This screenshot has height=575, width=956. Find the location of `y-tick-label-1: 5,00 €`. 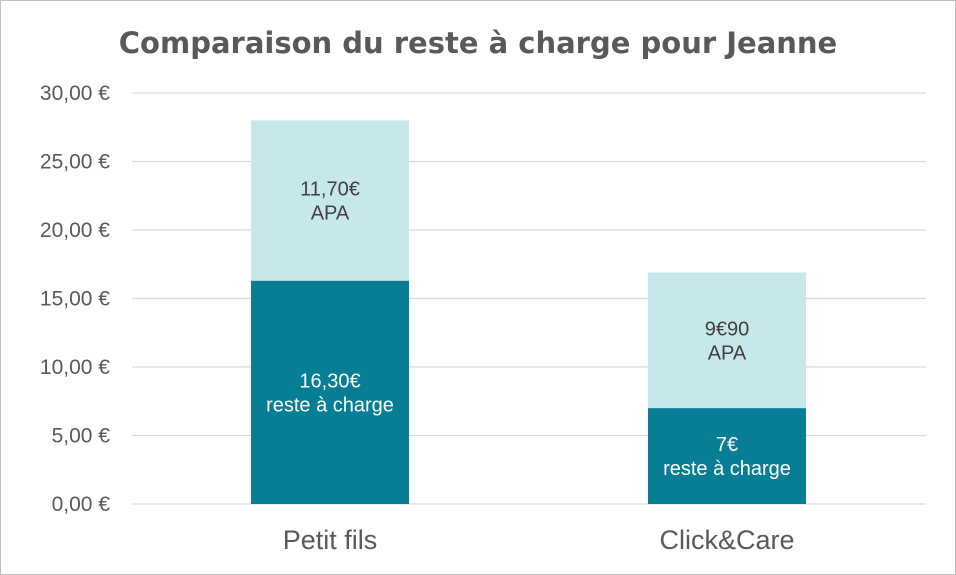

y-tick-label-1: 5,00 € is located at coordinates (81, 436).